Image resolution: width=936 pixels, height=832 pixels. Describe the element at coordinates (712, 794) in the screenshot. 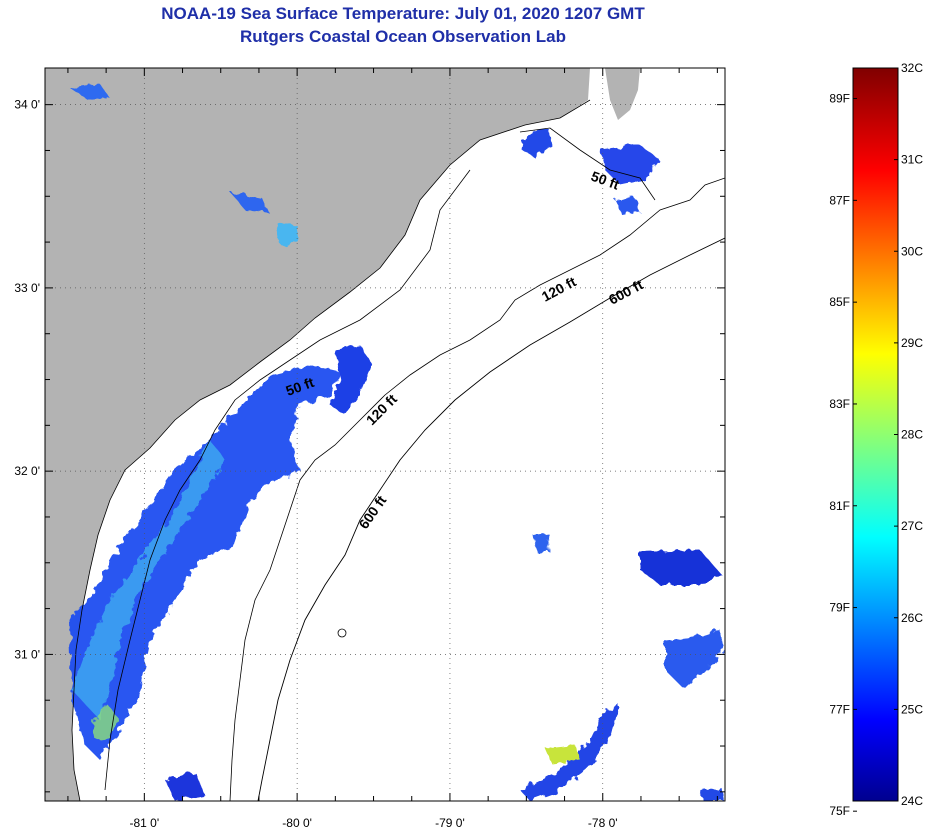

I see `sst-patch-se-right` at that location.